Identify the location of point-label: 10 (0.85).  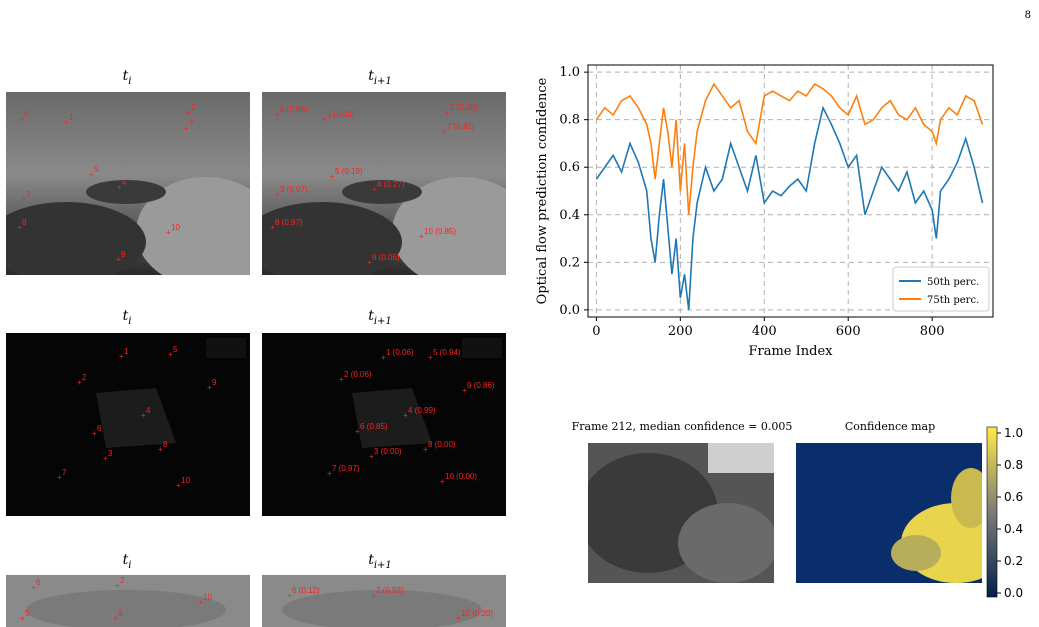
(440, 231).